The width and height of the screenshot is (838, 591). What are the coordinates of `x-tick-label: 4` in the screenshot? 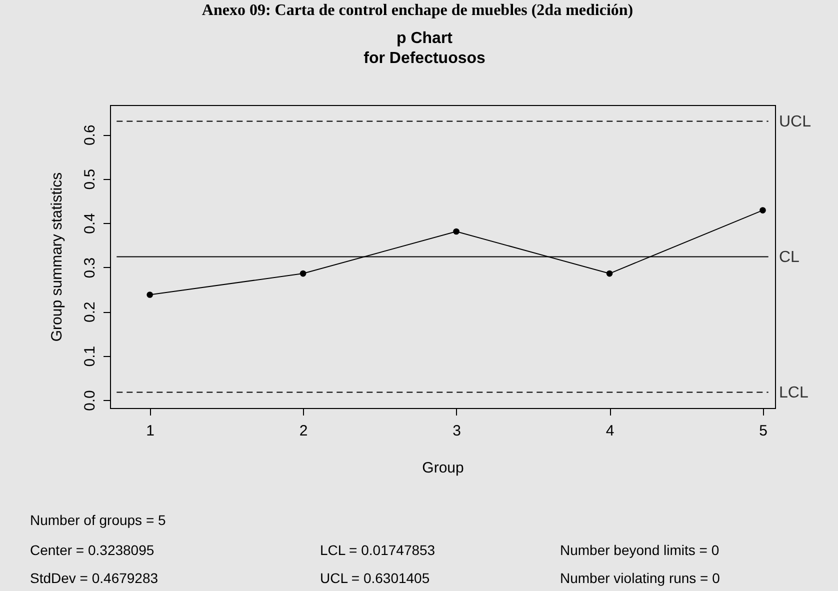 It's located at (610, 431).